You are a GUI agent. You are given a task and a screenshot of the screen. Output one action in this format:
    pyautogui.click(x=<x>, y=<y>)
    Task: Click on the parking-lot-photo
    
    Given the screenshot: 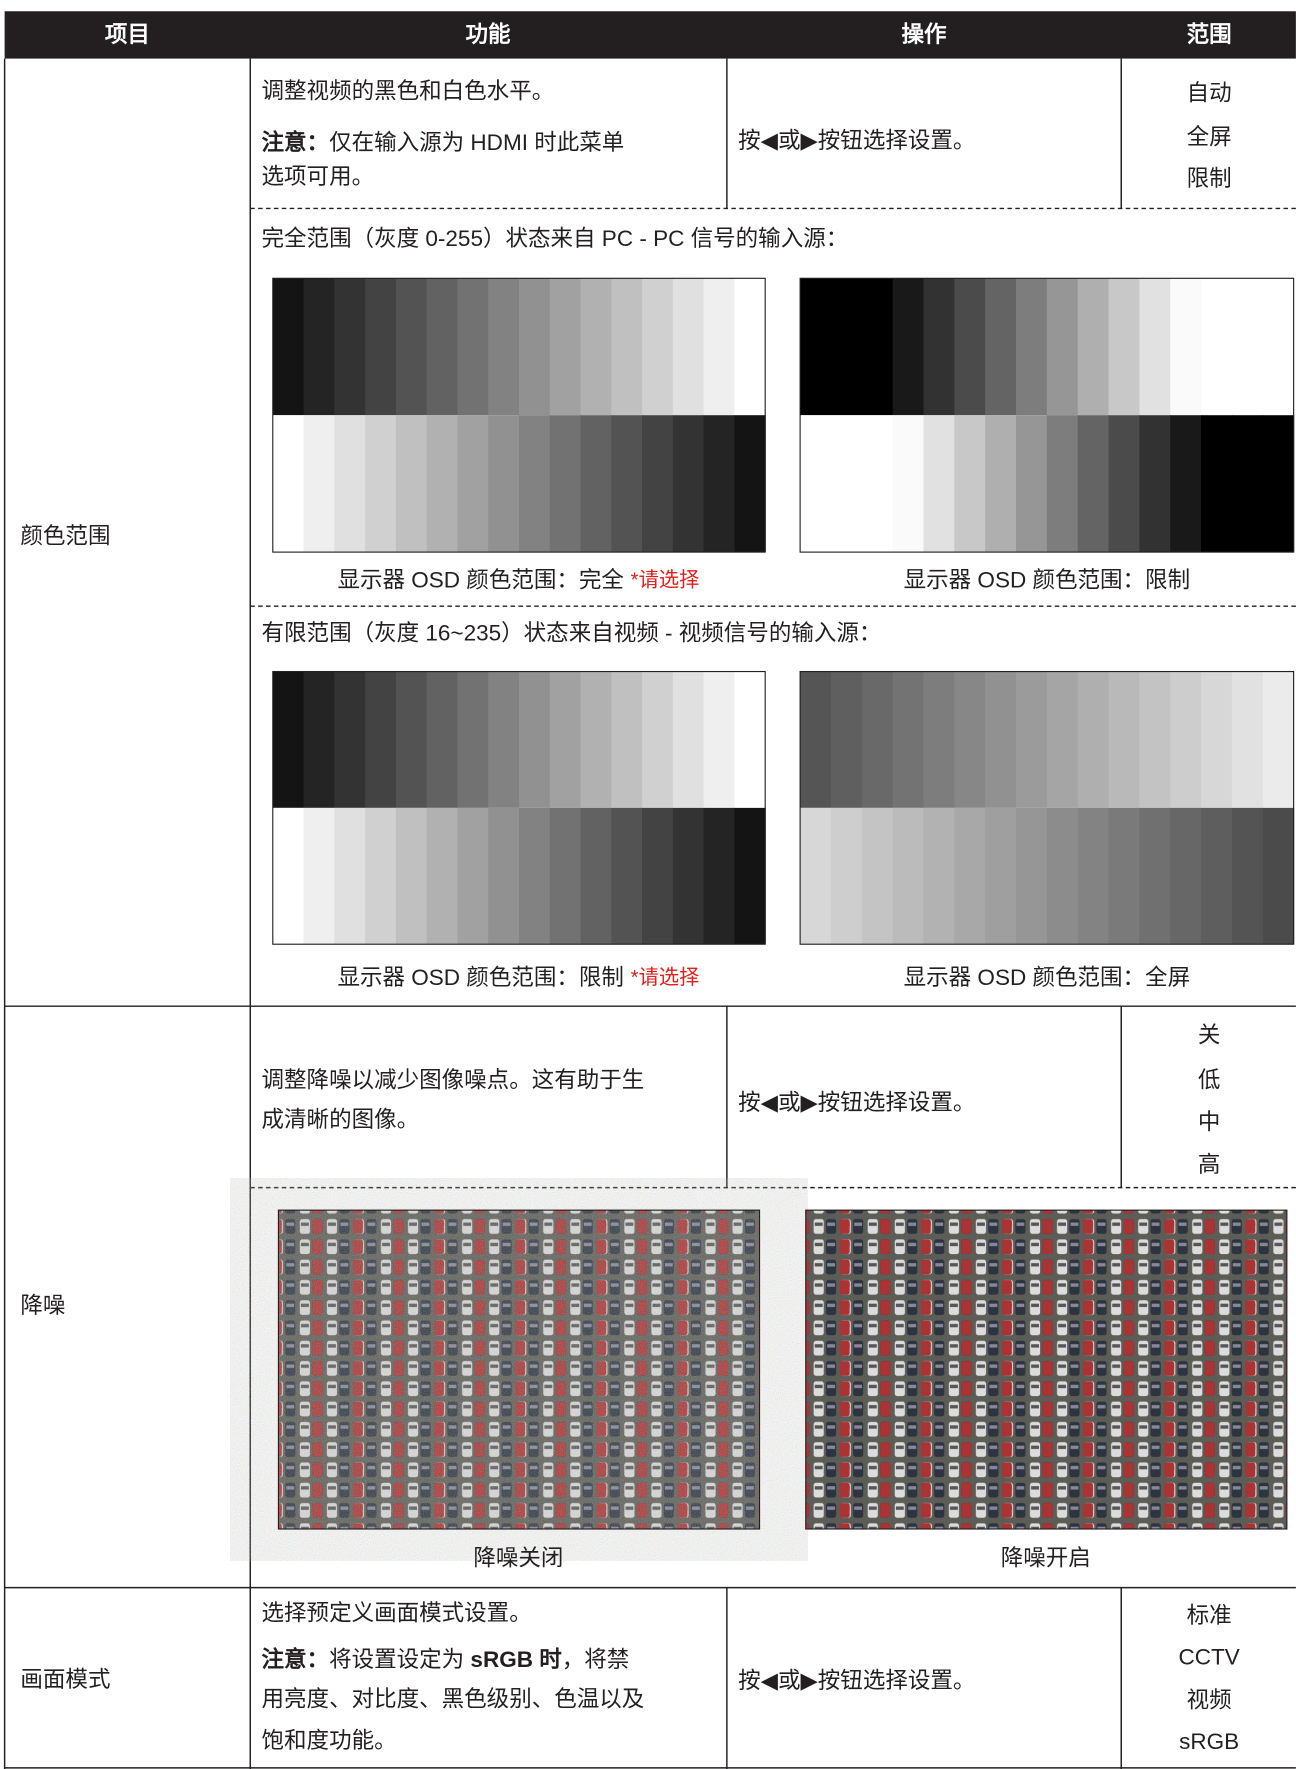 What is the action you would take?
    pyautogui.click(x=1046, y=1369)
    